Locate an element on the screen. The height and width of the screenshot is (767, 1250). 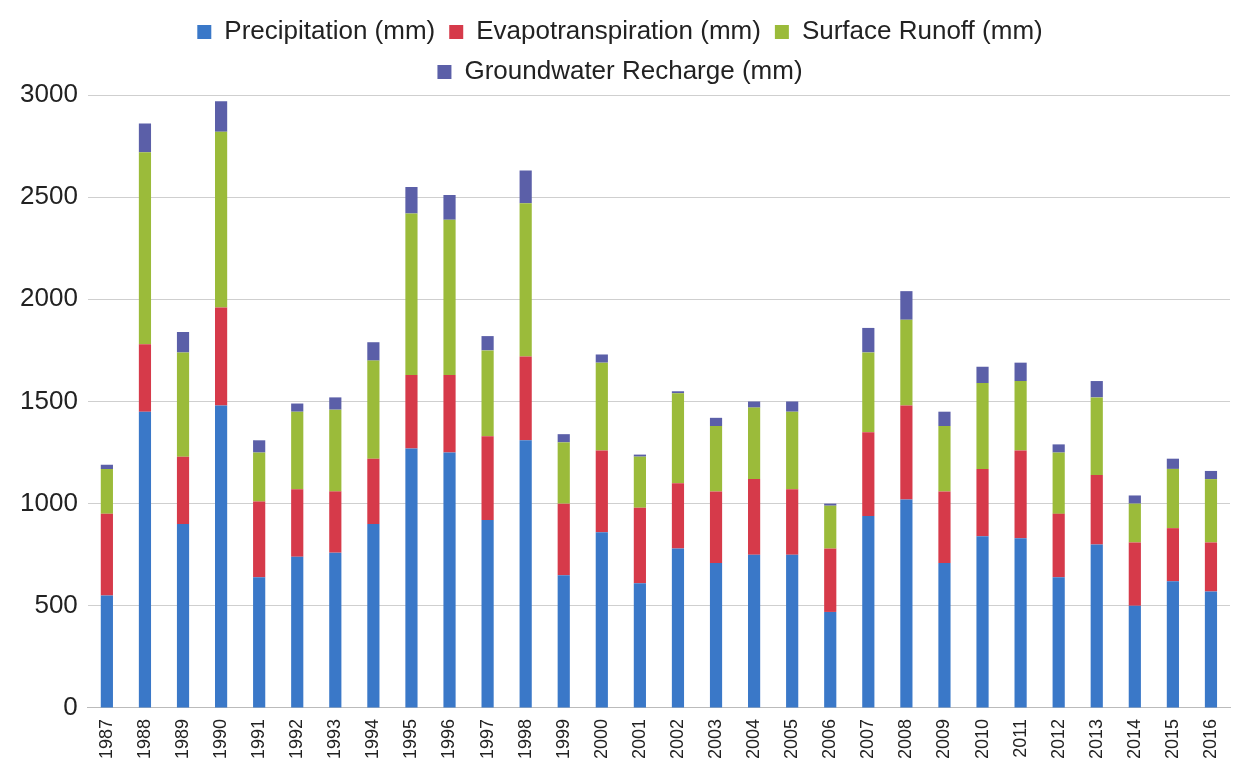
x-tick-label: 2014 is located at coordinates (1133, 738).